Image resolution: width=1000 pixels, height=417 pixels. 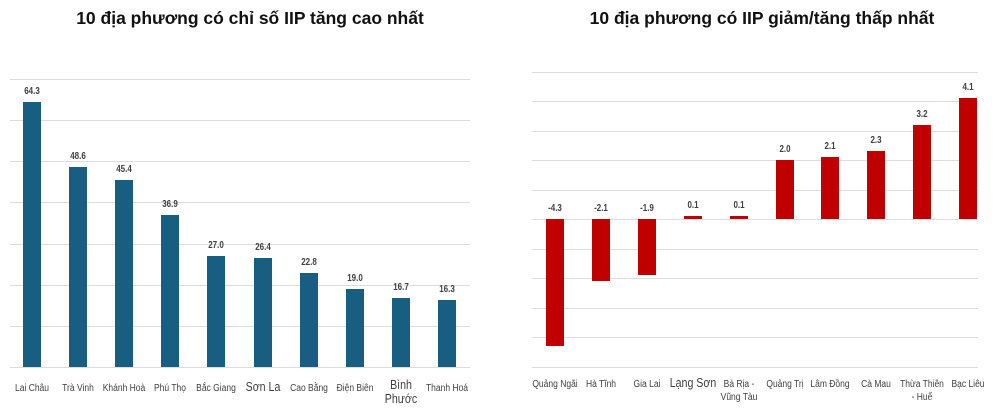 What do you see at coordinates (354, 278) in the screenshot?
I see `data-label: 19.0` at bounding box center [354, 278].